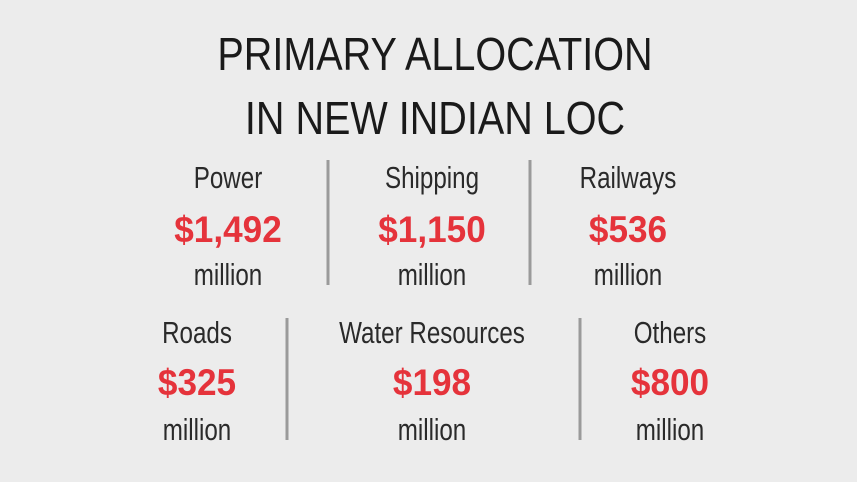  I want to click on amount: $1,150, so click(431, 229).